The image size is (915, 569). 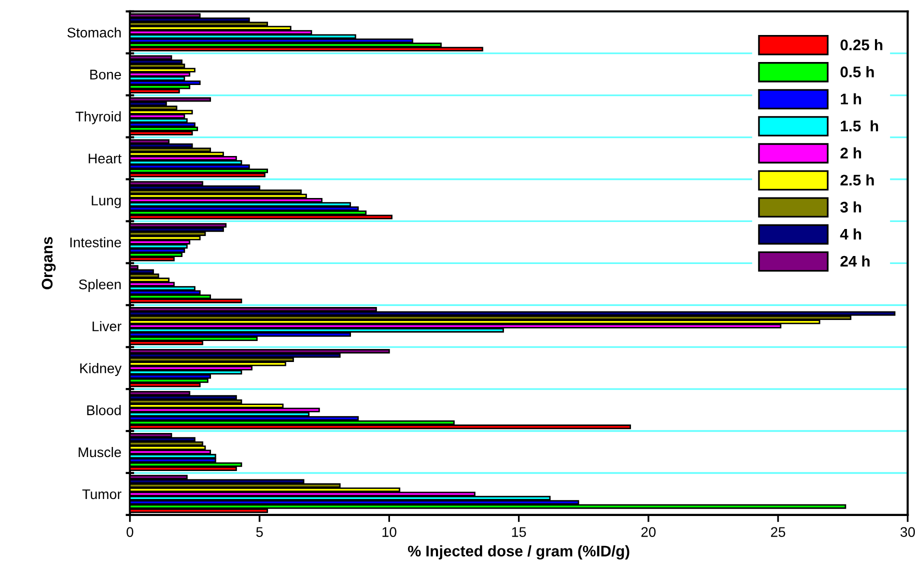 What do you see at coordinates (106, 202) in the screenshot?
I see `y-tick-label: Lung` at bounding box center [106, 202].